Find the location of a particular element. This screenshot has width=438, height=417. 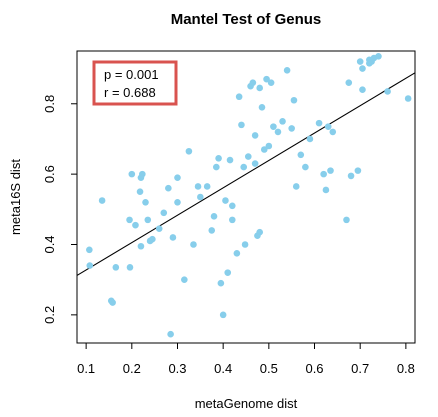

y-tick-label: 0.6 is located at coordinates (49, 174).